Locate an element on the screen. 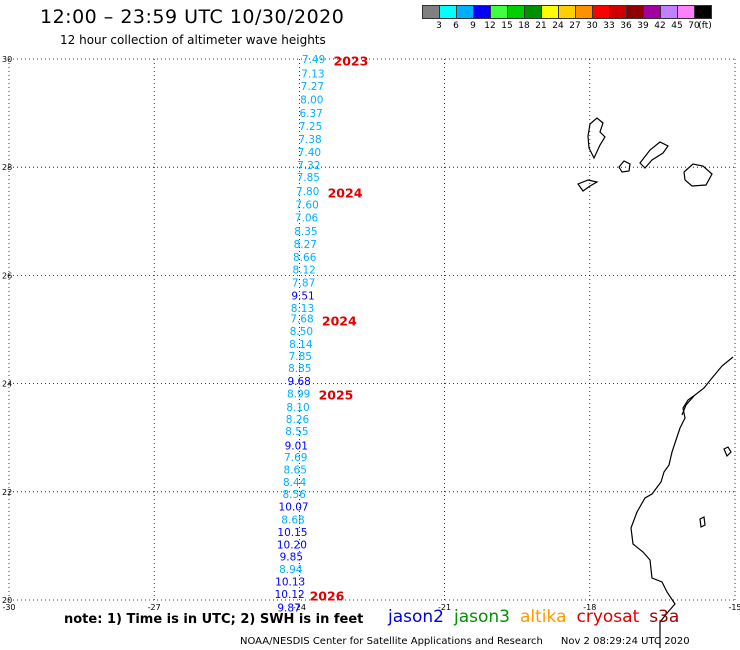 The height and width of the screenshot is (650, 740). wave-height-label: 8.44 is located at coordinates (295, 483).